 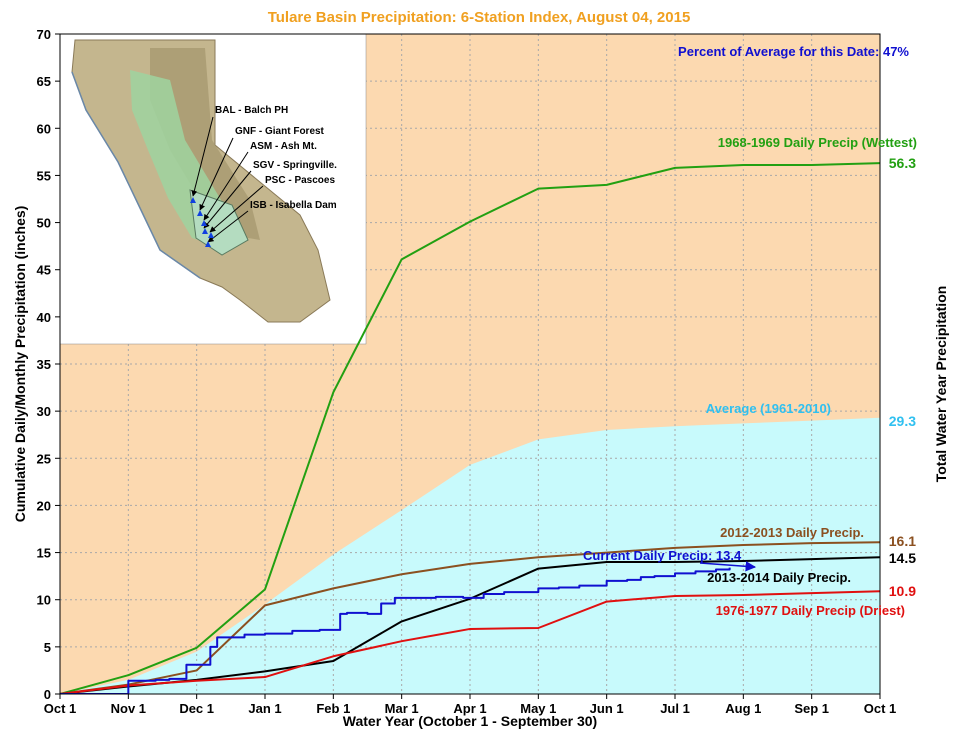 What do you see at coordinates (205, 231) in the screenshot?
I see `station-marker-sgv` at bounding box center [205, 231].